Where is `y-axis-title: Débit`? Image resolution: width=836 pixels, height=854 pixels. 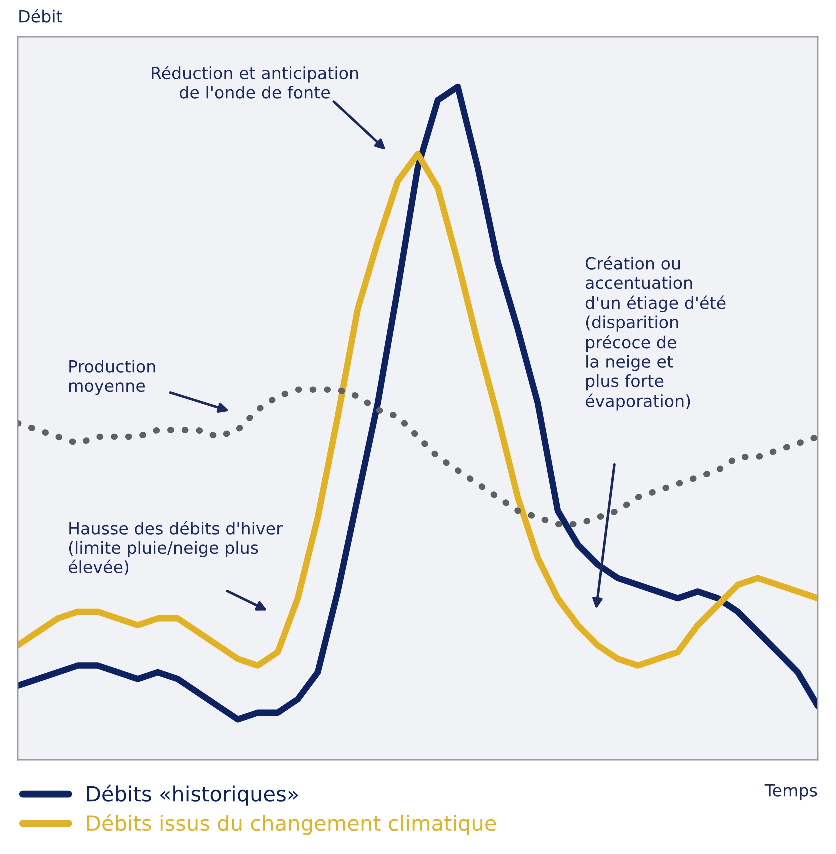
y-axis-title: Débit is located at coordinates (41, 16).